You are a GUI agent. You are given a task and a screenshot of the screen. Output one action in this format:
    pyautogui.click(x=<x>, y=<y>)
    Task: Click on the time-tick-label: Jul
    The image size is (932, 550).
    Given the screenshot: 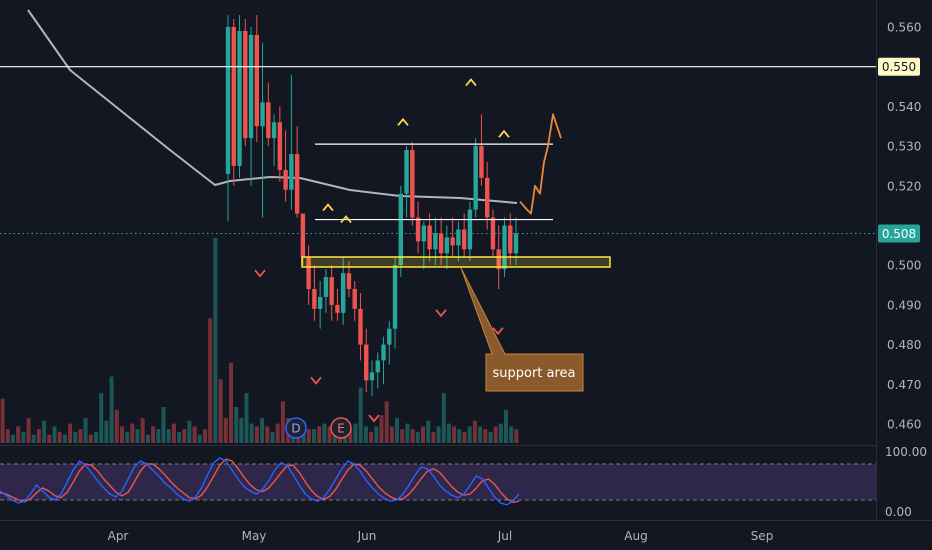 What is the action you would take?
    pyautogui.click(x=504, y=536)
    